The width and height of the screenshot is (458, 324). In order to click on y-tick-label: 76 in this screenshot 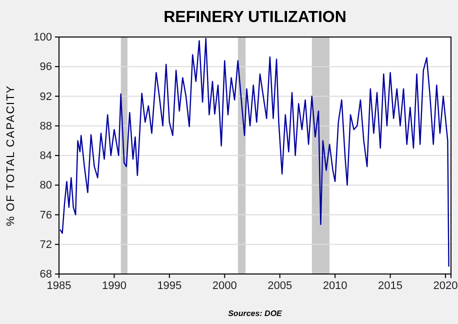, I will do `click(46, 215)`.